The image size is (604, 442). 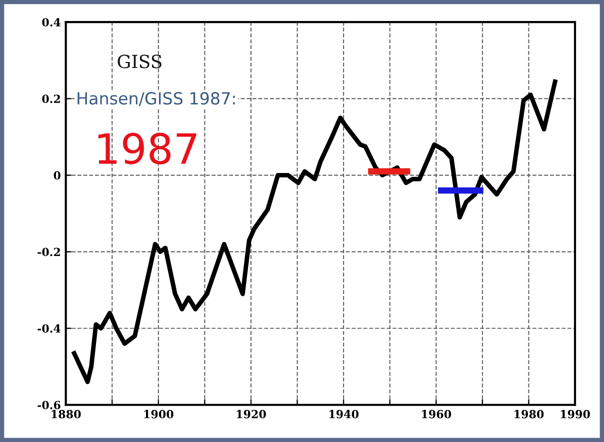 What do you see at coordinates (575, 414) in the screenshot?
I see `x-tick-label: 1990` at bounding box center [575, 414].